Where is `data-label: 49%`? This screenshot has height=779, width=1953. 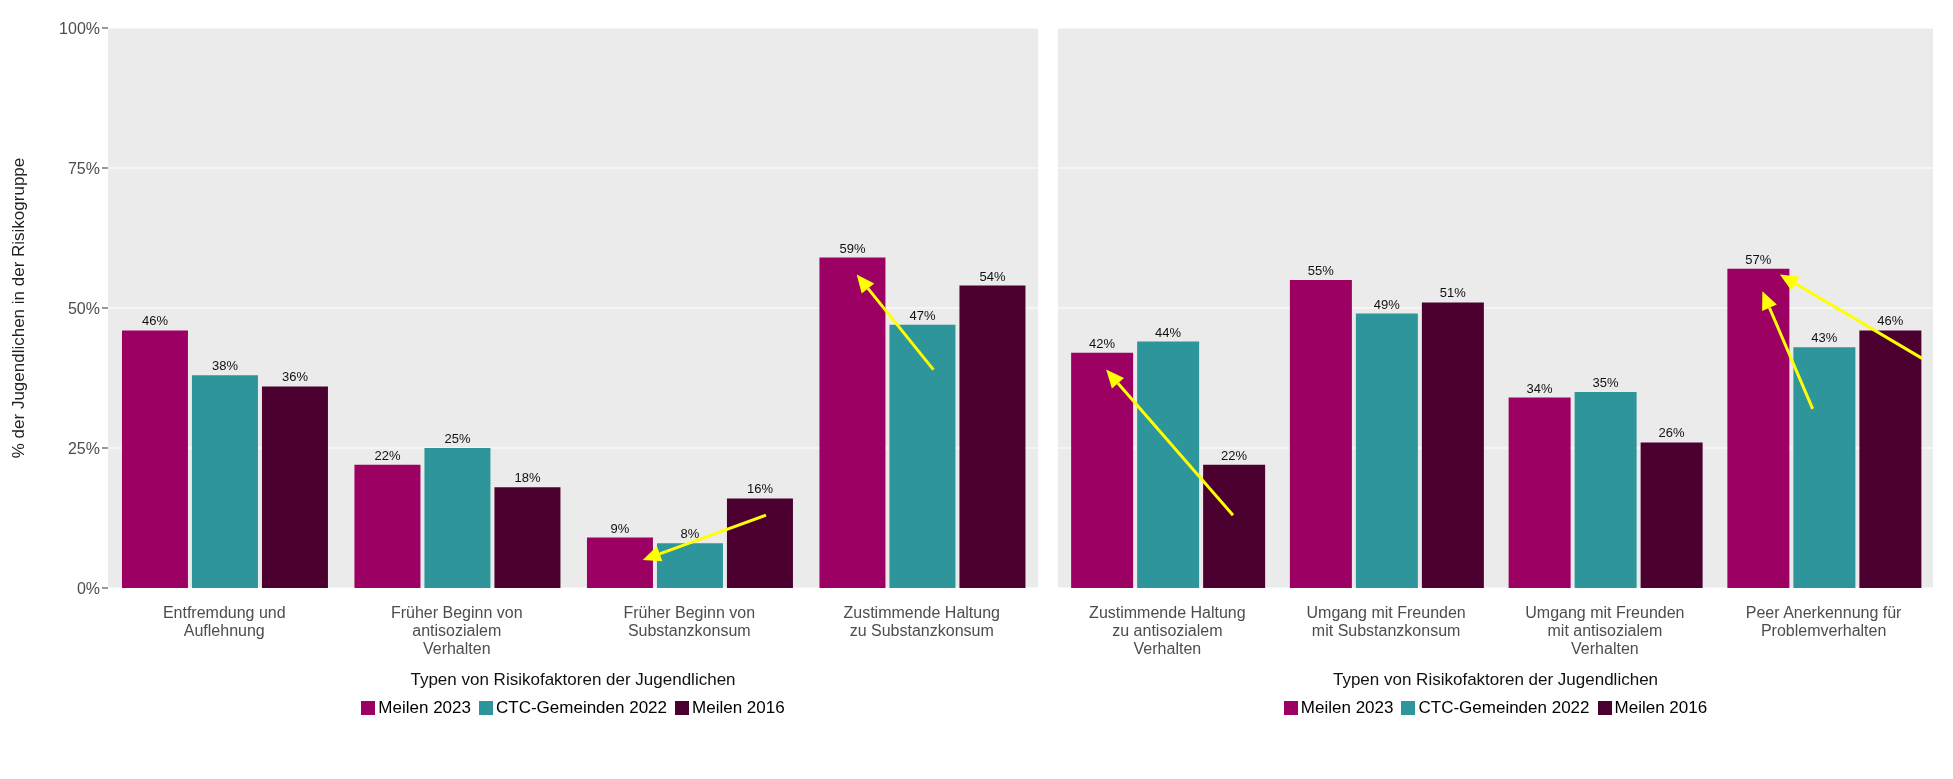 data-label: 49% is located at coordinates (1387, 304).